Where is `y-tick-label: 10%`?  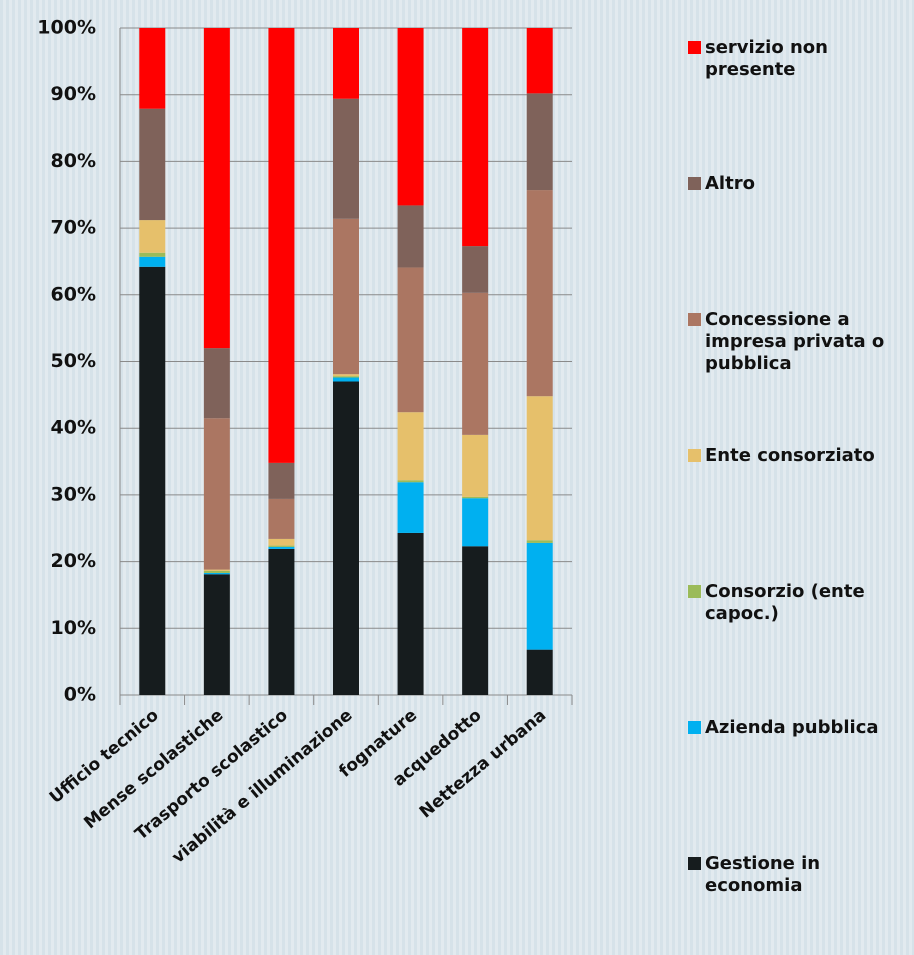
y-tick-label: 10% is located at coordinates (73, 628).